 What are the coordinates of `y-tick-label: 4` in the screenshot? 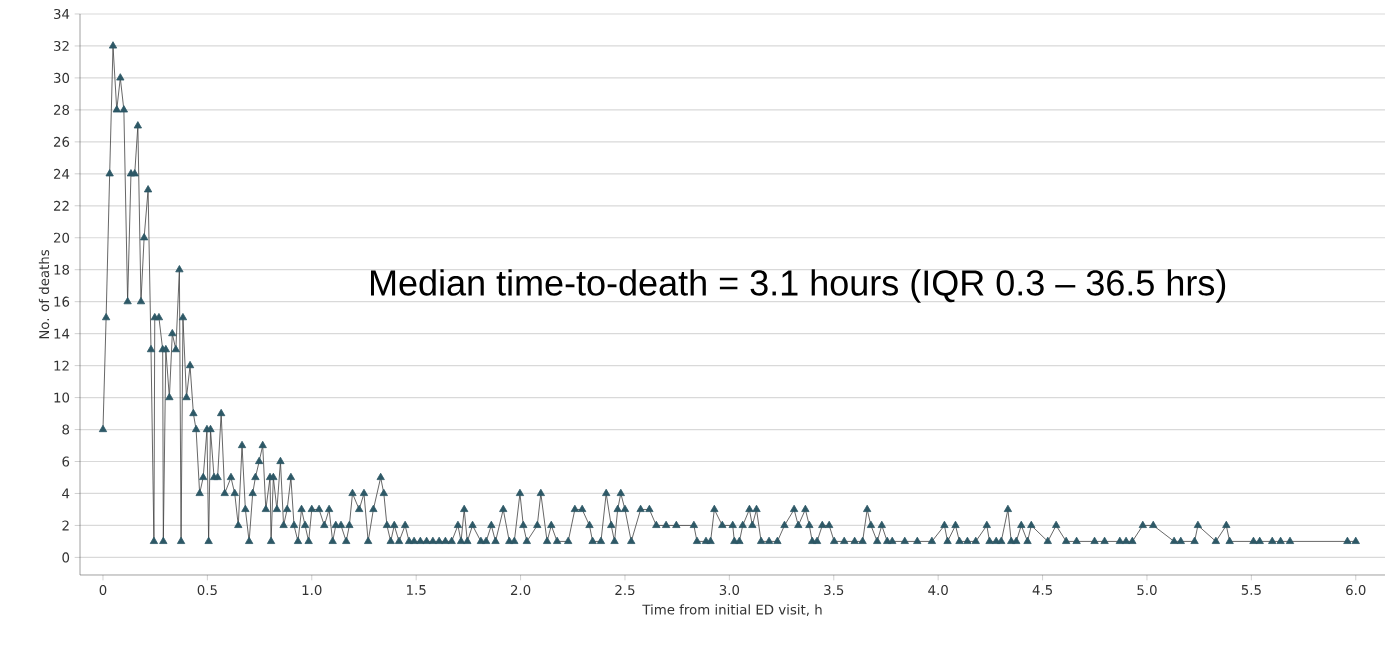 It's located at (66, 493).